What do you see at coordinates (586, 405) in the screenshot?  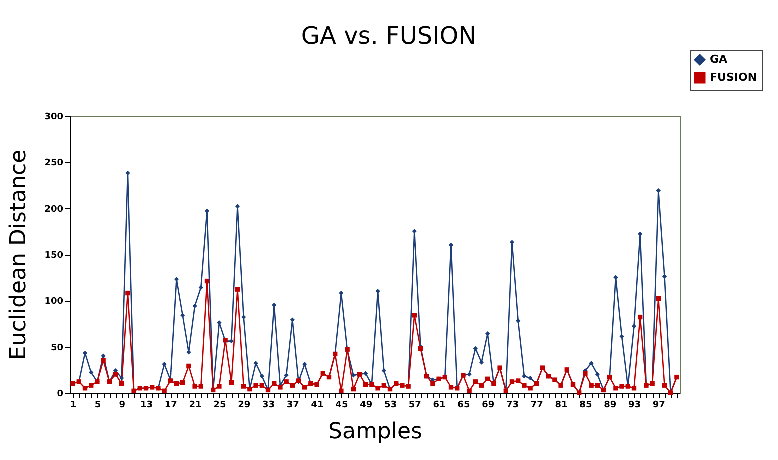 I see `x-tick-label: 85` at bounding box center [586, 405].